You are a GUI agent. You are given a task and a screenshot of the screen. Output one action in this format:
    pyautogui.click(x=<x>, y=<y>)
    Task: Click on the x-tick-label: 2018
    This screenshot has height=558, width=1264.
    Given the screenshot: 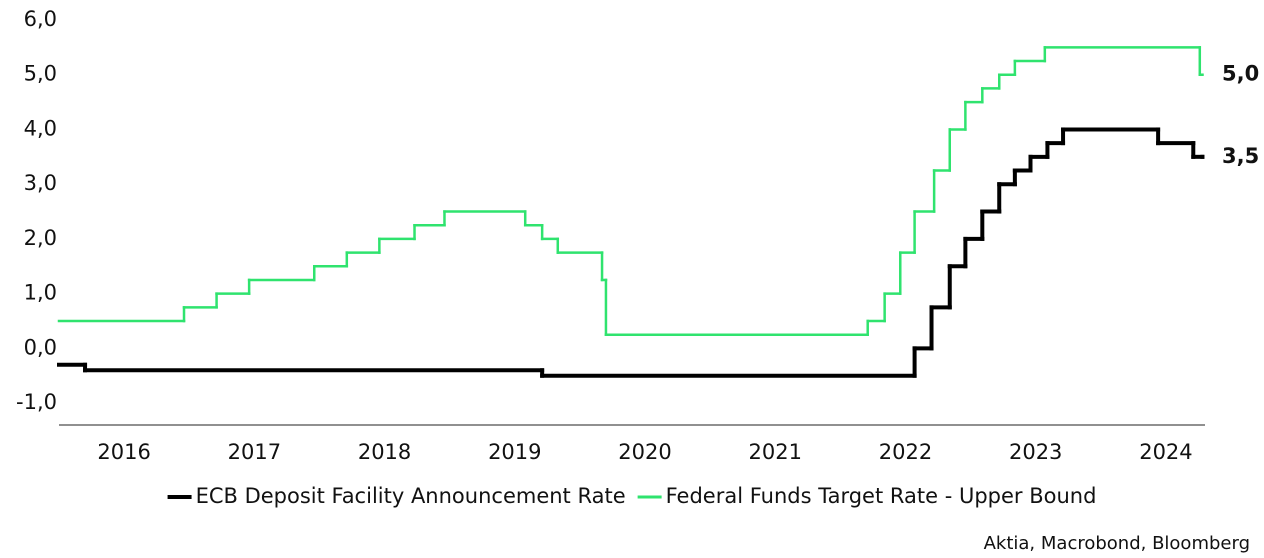 What is the action you would take?
    pyautogui.click(x=384, y=452)
    